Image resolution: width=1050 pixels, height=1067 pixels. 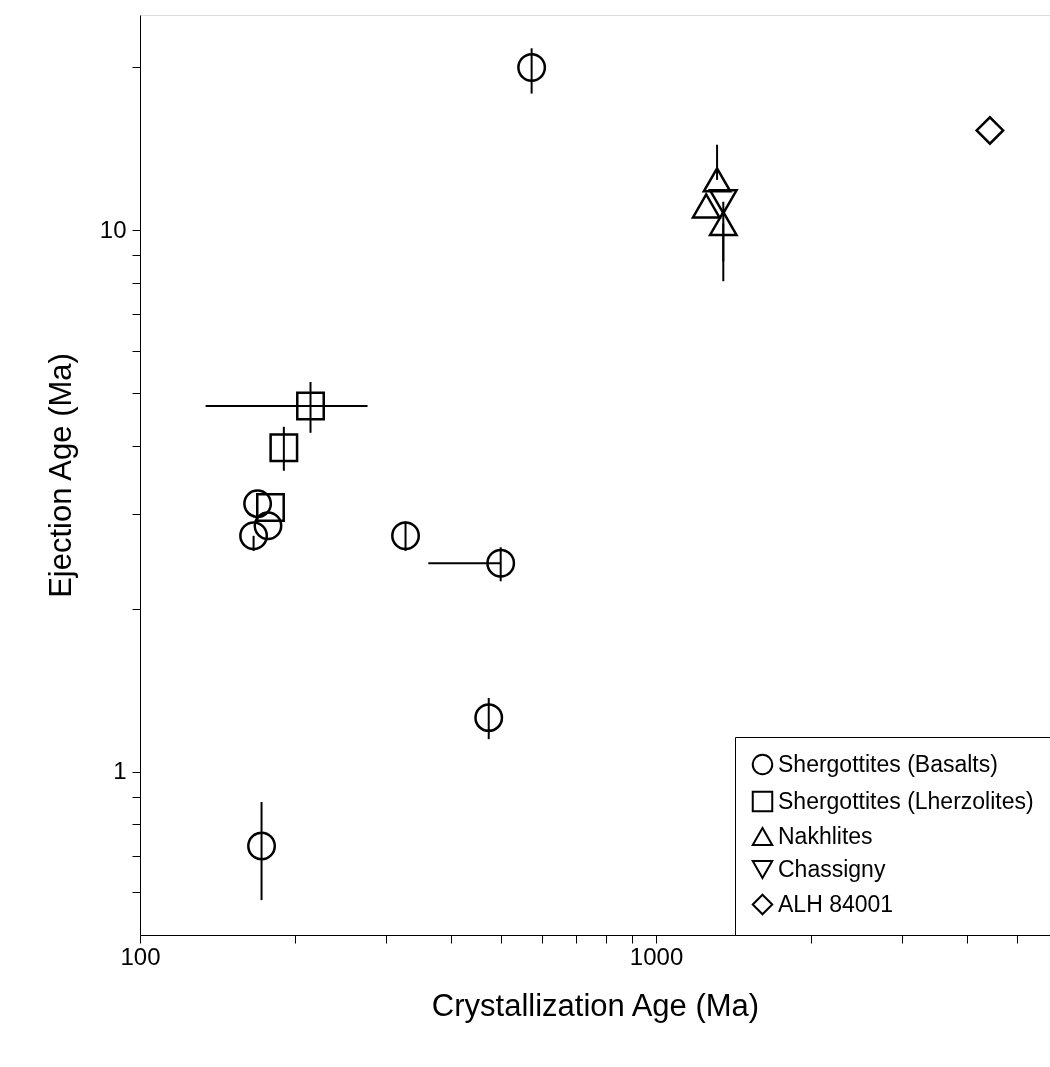 I want to click on legend-label: ALH 84001, so click(x=836, y=903).